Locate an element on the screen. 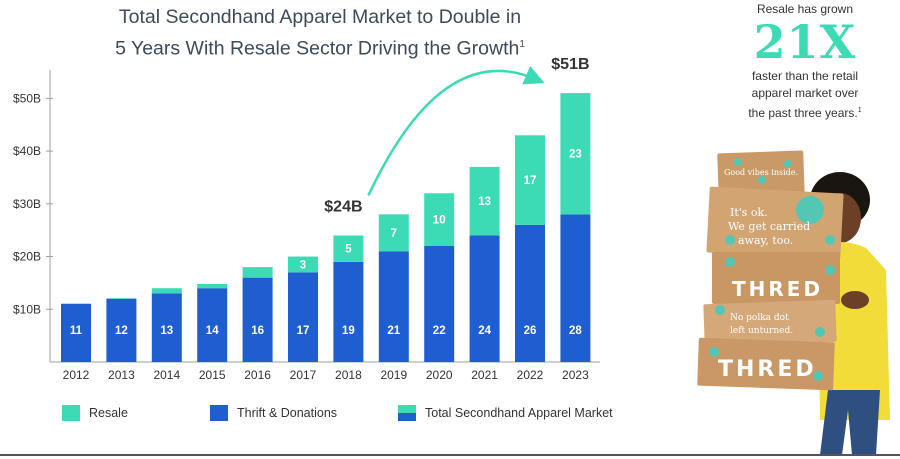 Image resolution: width=900 pixels, height=459 pixels. total-annotation: $24B is located at coordinates (343, 206).